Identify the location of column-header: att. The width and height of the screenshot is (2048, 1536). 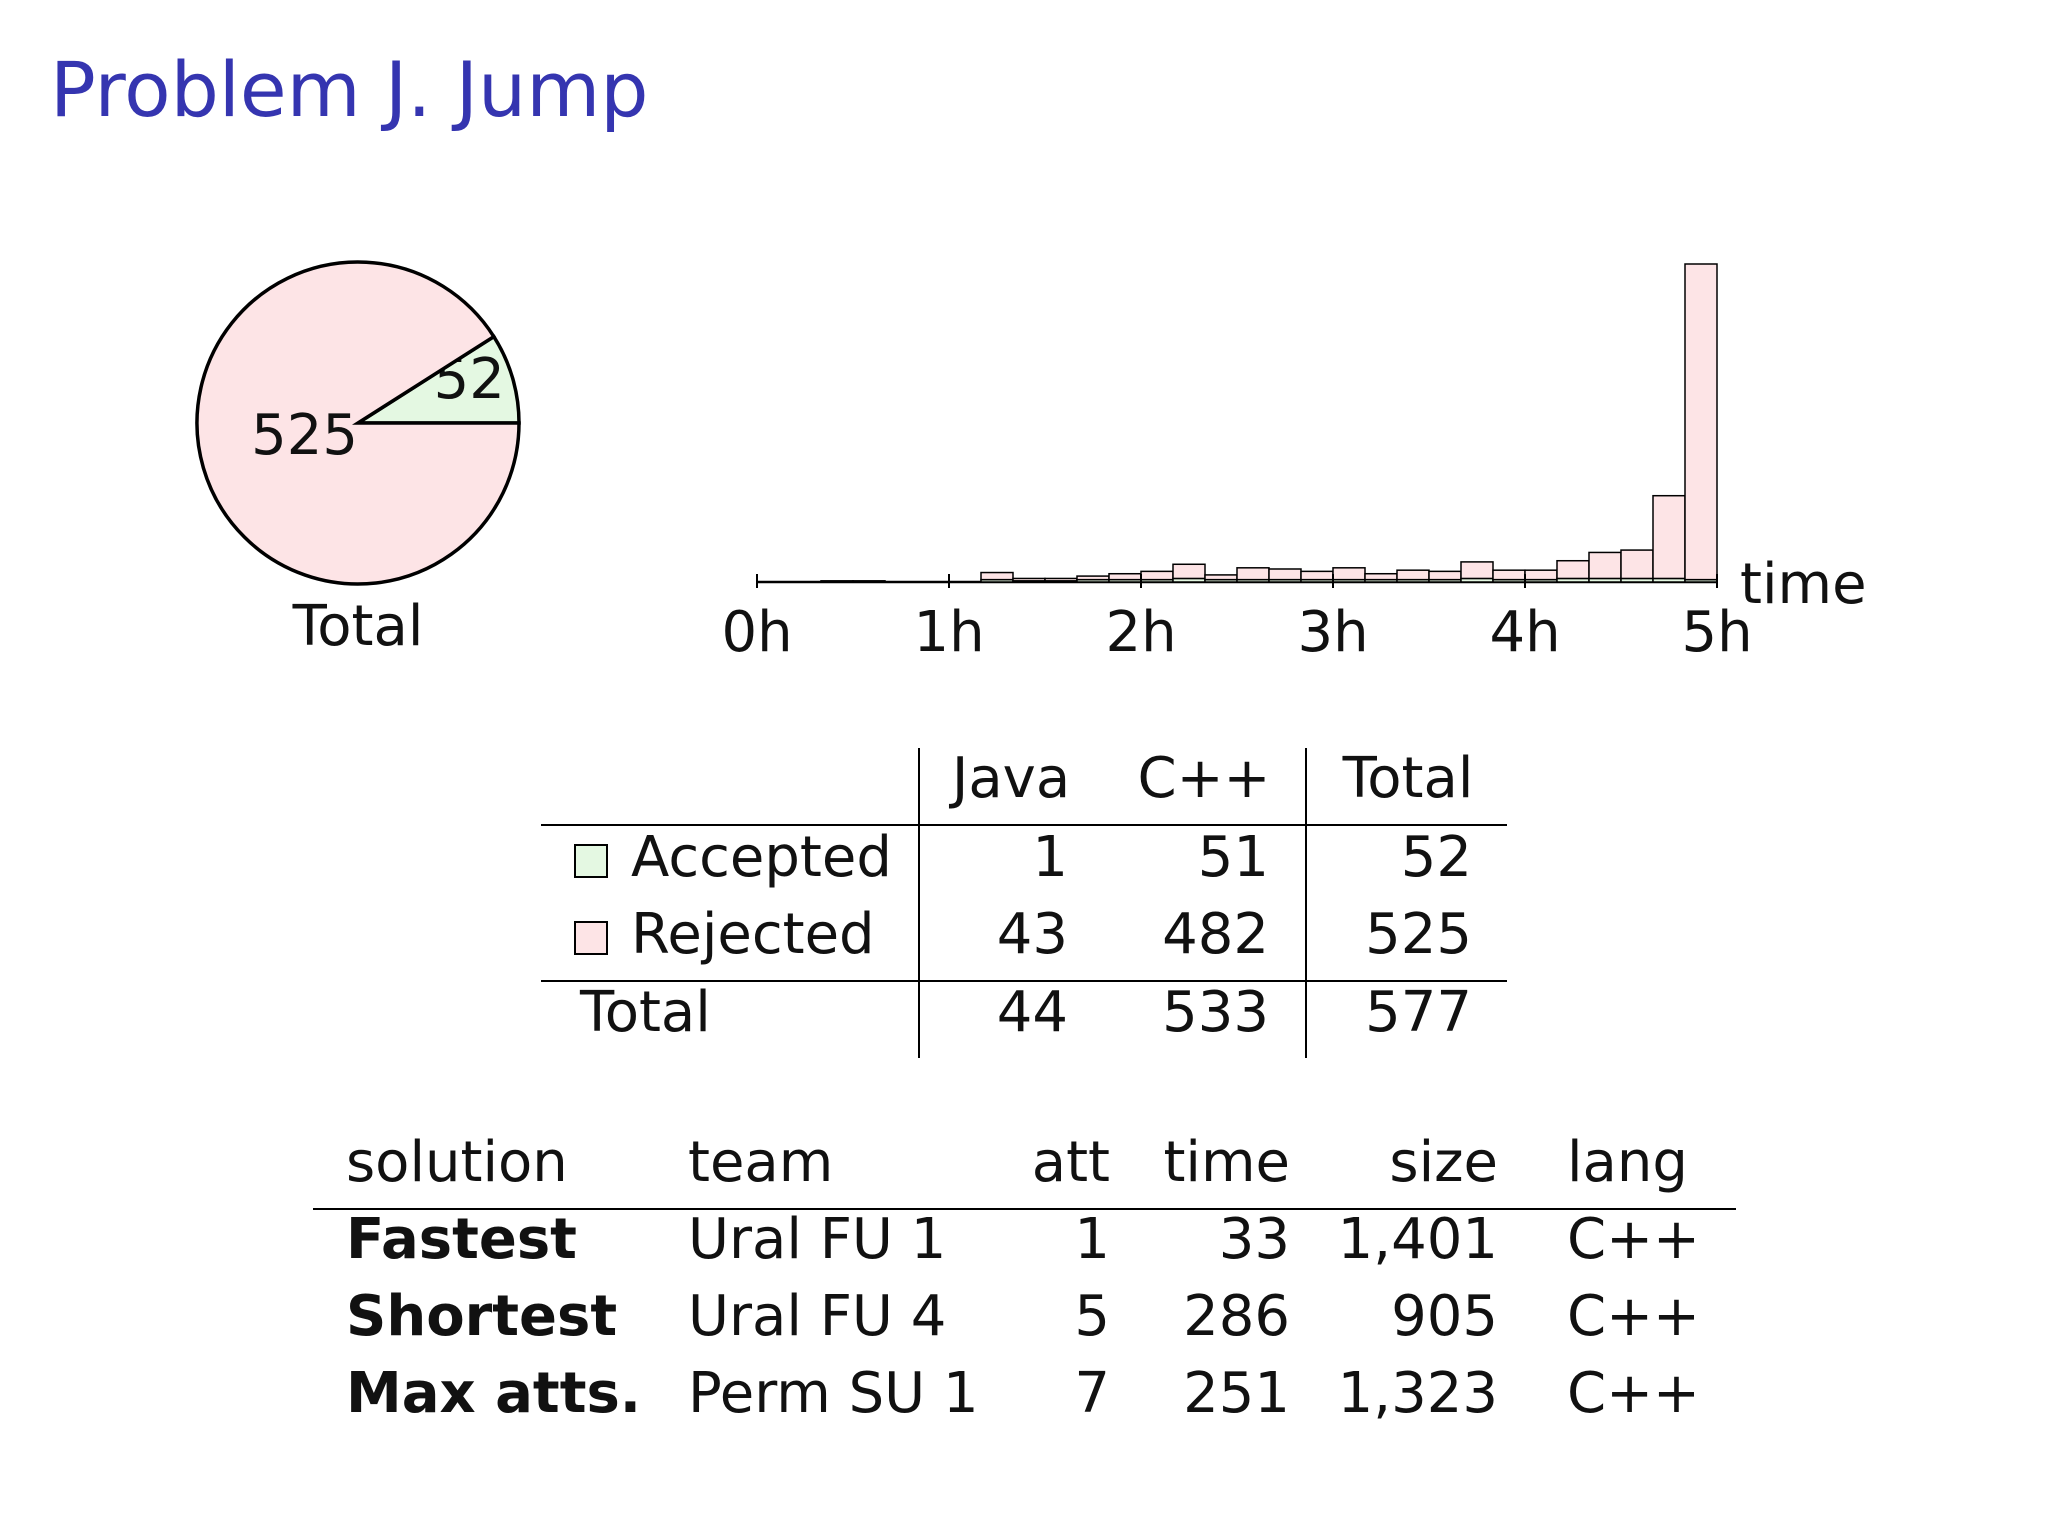
(1071, 1162).